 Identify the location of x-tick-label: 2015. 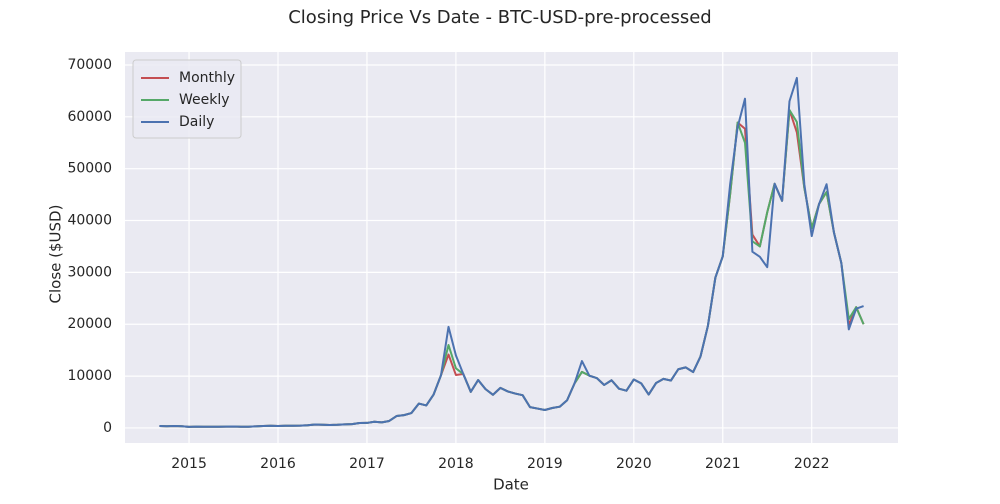
(189, 464).